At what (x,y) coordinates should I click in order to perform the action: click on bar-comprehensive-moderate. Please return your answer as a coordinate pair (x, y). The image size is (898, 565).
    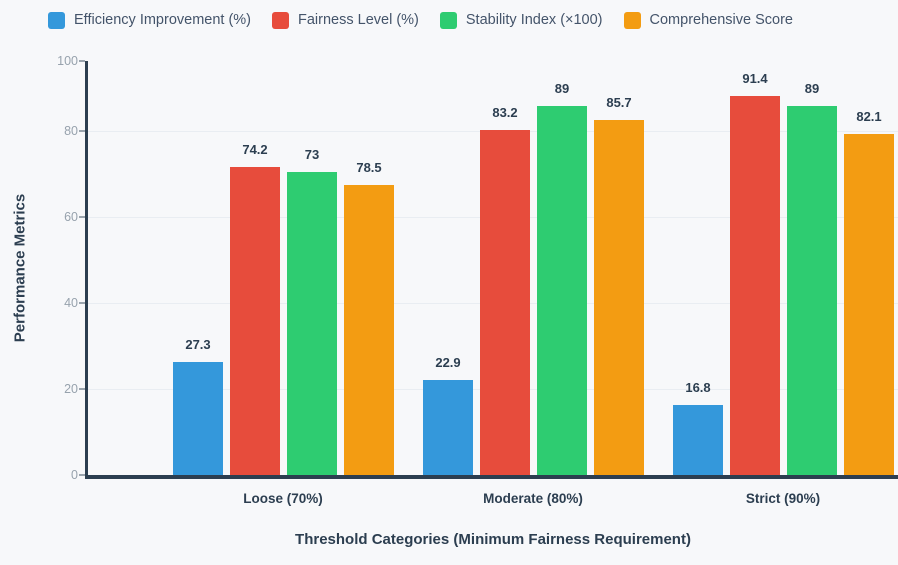
    Looking at the image, I should click on (619, 297).